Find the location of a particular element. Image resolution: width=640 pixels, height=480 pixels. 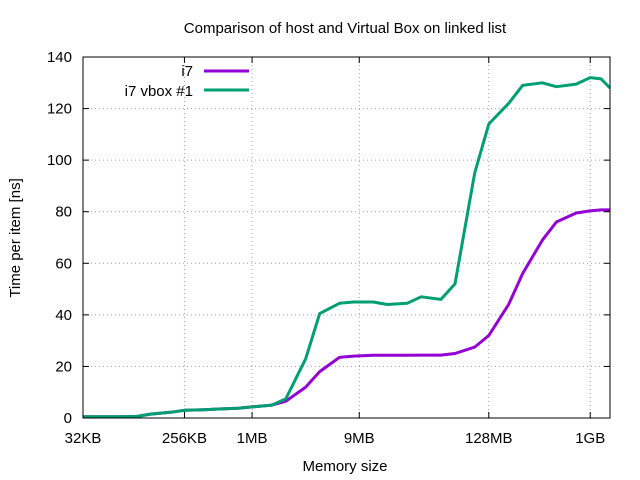

x-tick-label: 1MB is located at coordinates (252, 438).